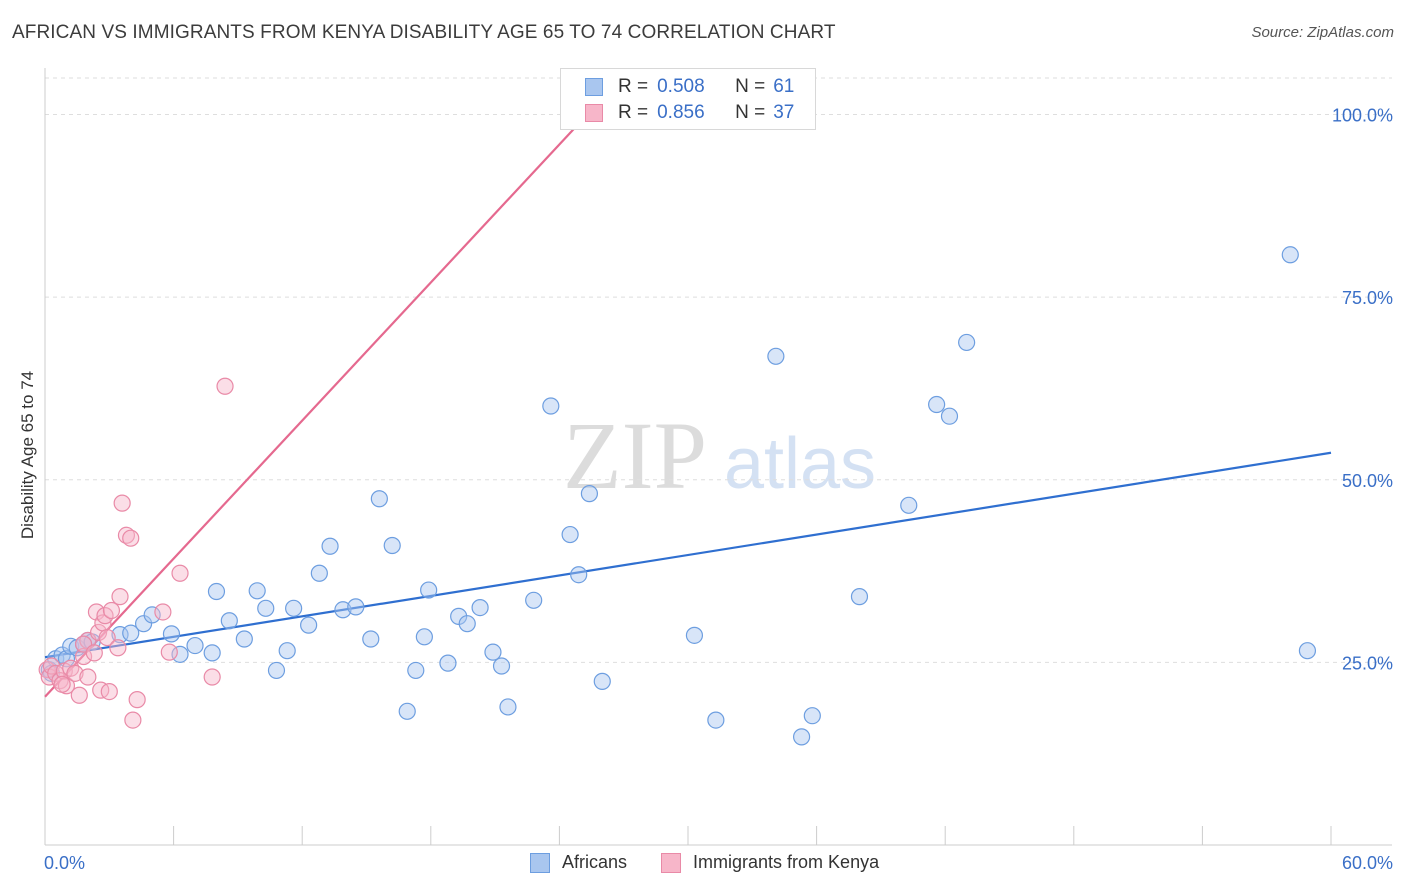  What do you see at coordinates (64, 863) in the screenshot?
I see `x-tick-label: 0.0%` at bounding box center [64, 863].